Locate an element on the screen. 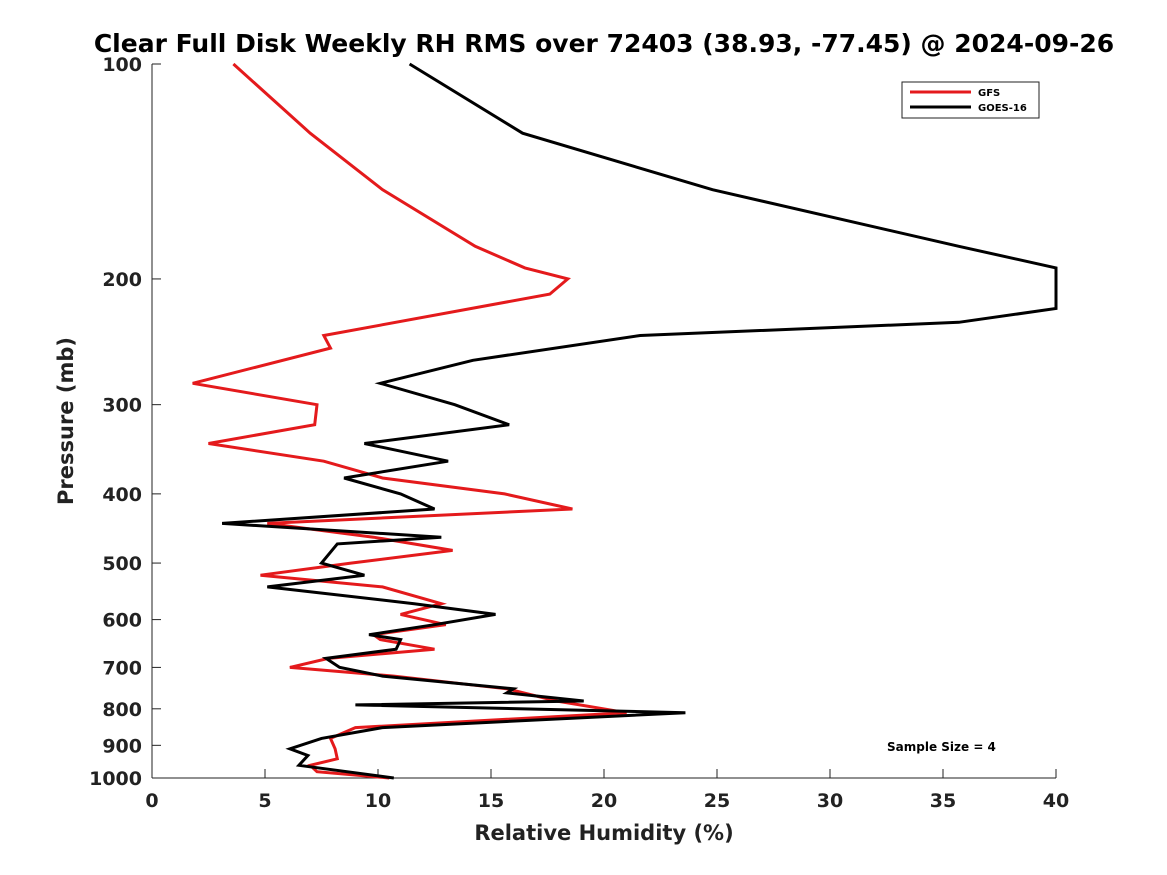 This screenshot has width=1167, height=875. legend-label: GFS is located at coordinates (989, 93).